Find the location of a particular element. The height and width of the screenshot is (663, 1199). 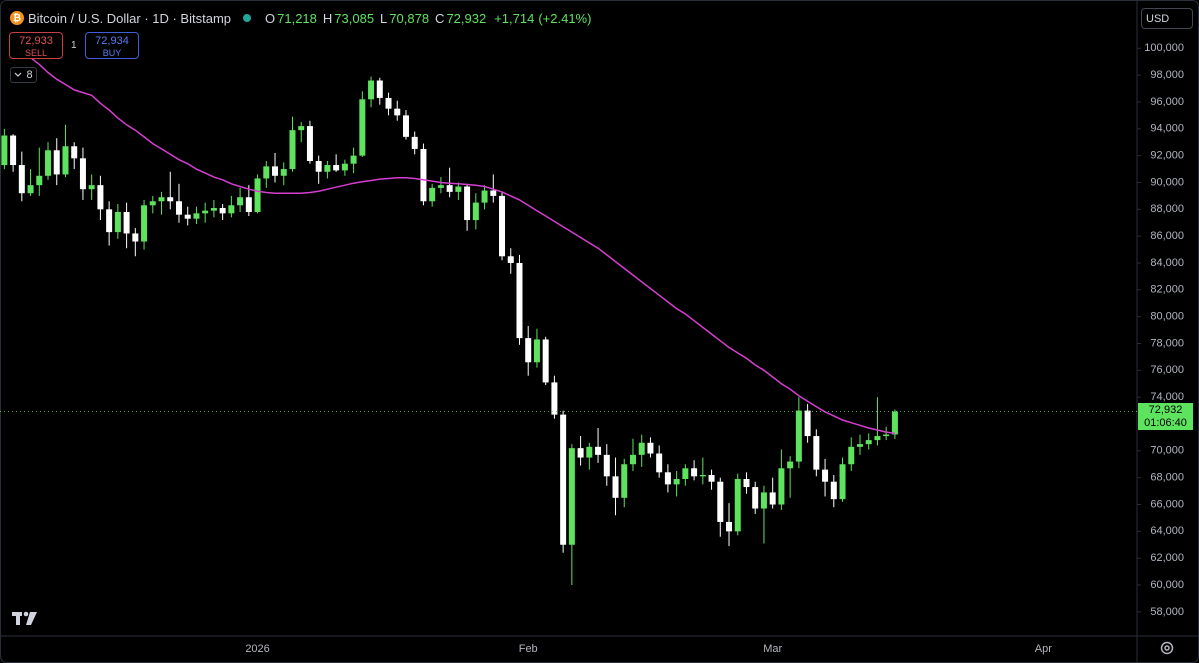

coin-icon: ₿ is located at coordinates (17, 18).